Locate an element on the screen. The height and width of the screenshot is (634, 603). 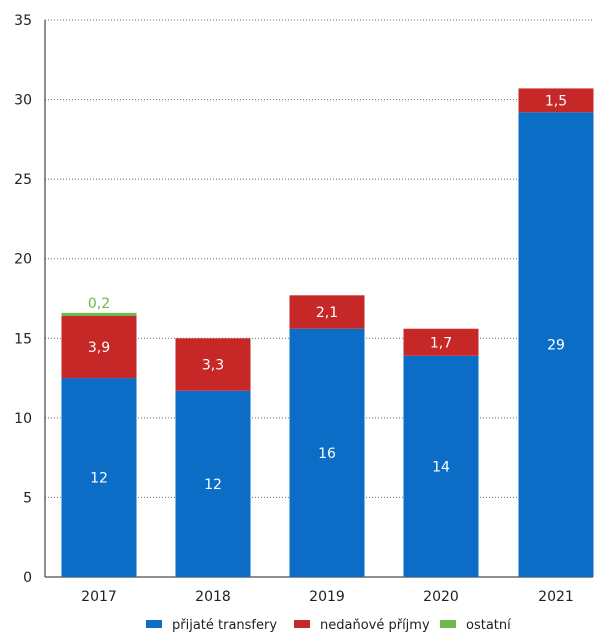
y-tick-label: 35 is located at coordinates (23, 21).